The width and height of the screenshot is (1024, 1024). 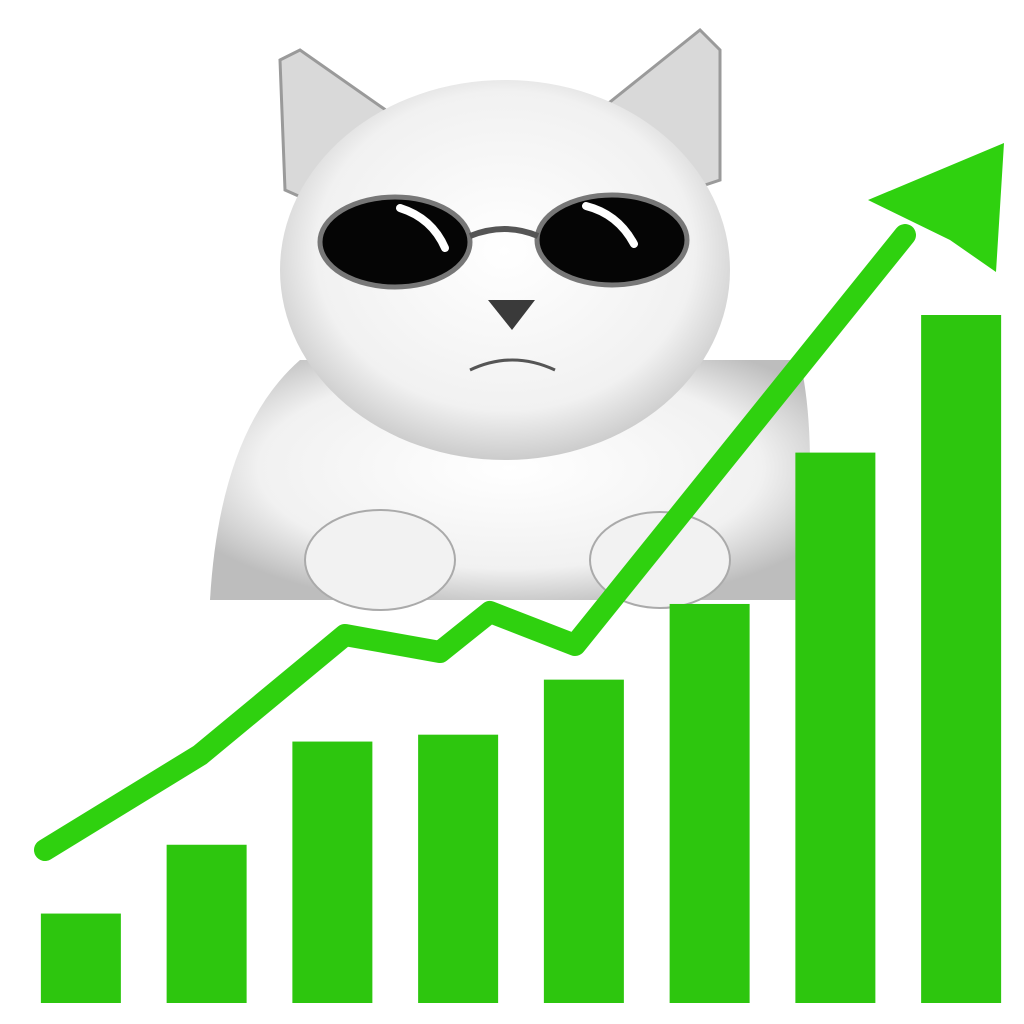 I want to click on cat-mouth, so click(x=512, y=365).